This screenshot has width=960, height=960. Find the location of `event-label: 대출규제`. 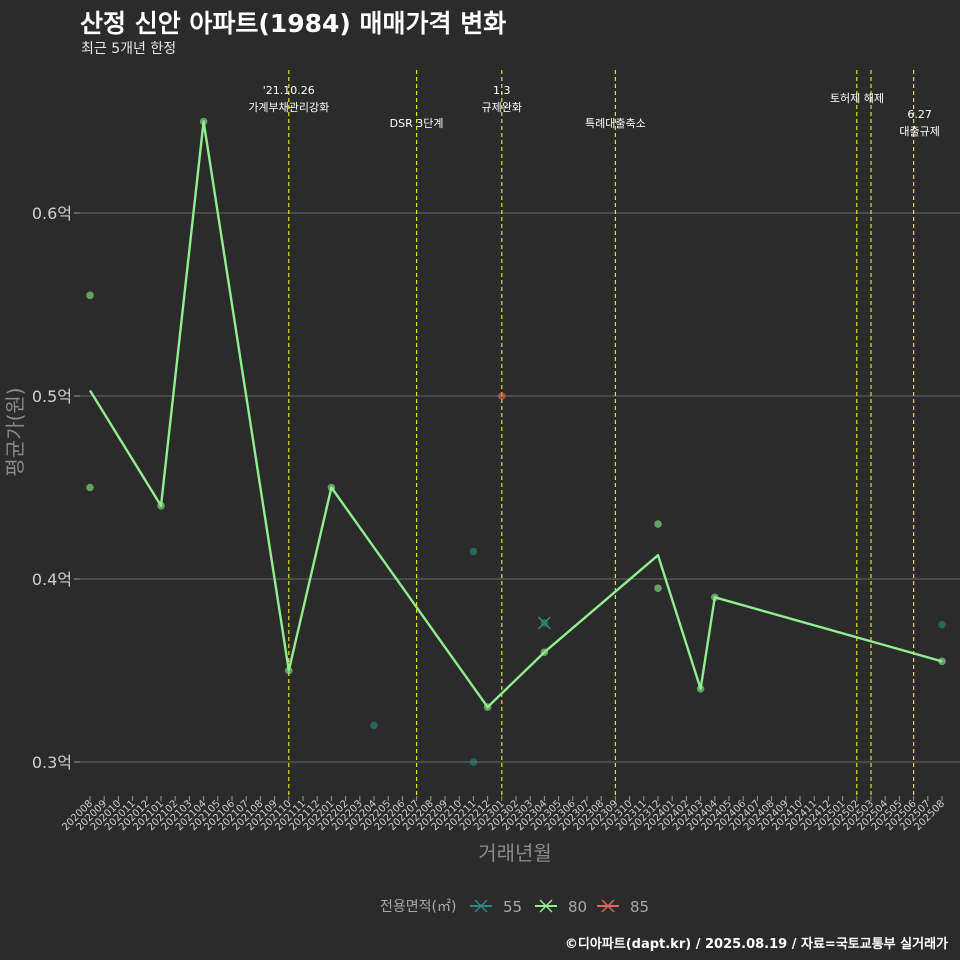

event-label: 대출규제 is located at coordinates (919, 131).